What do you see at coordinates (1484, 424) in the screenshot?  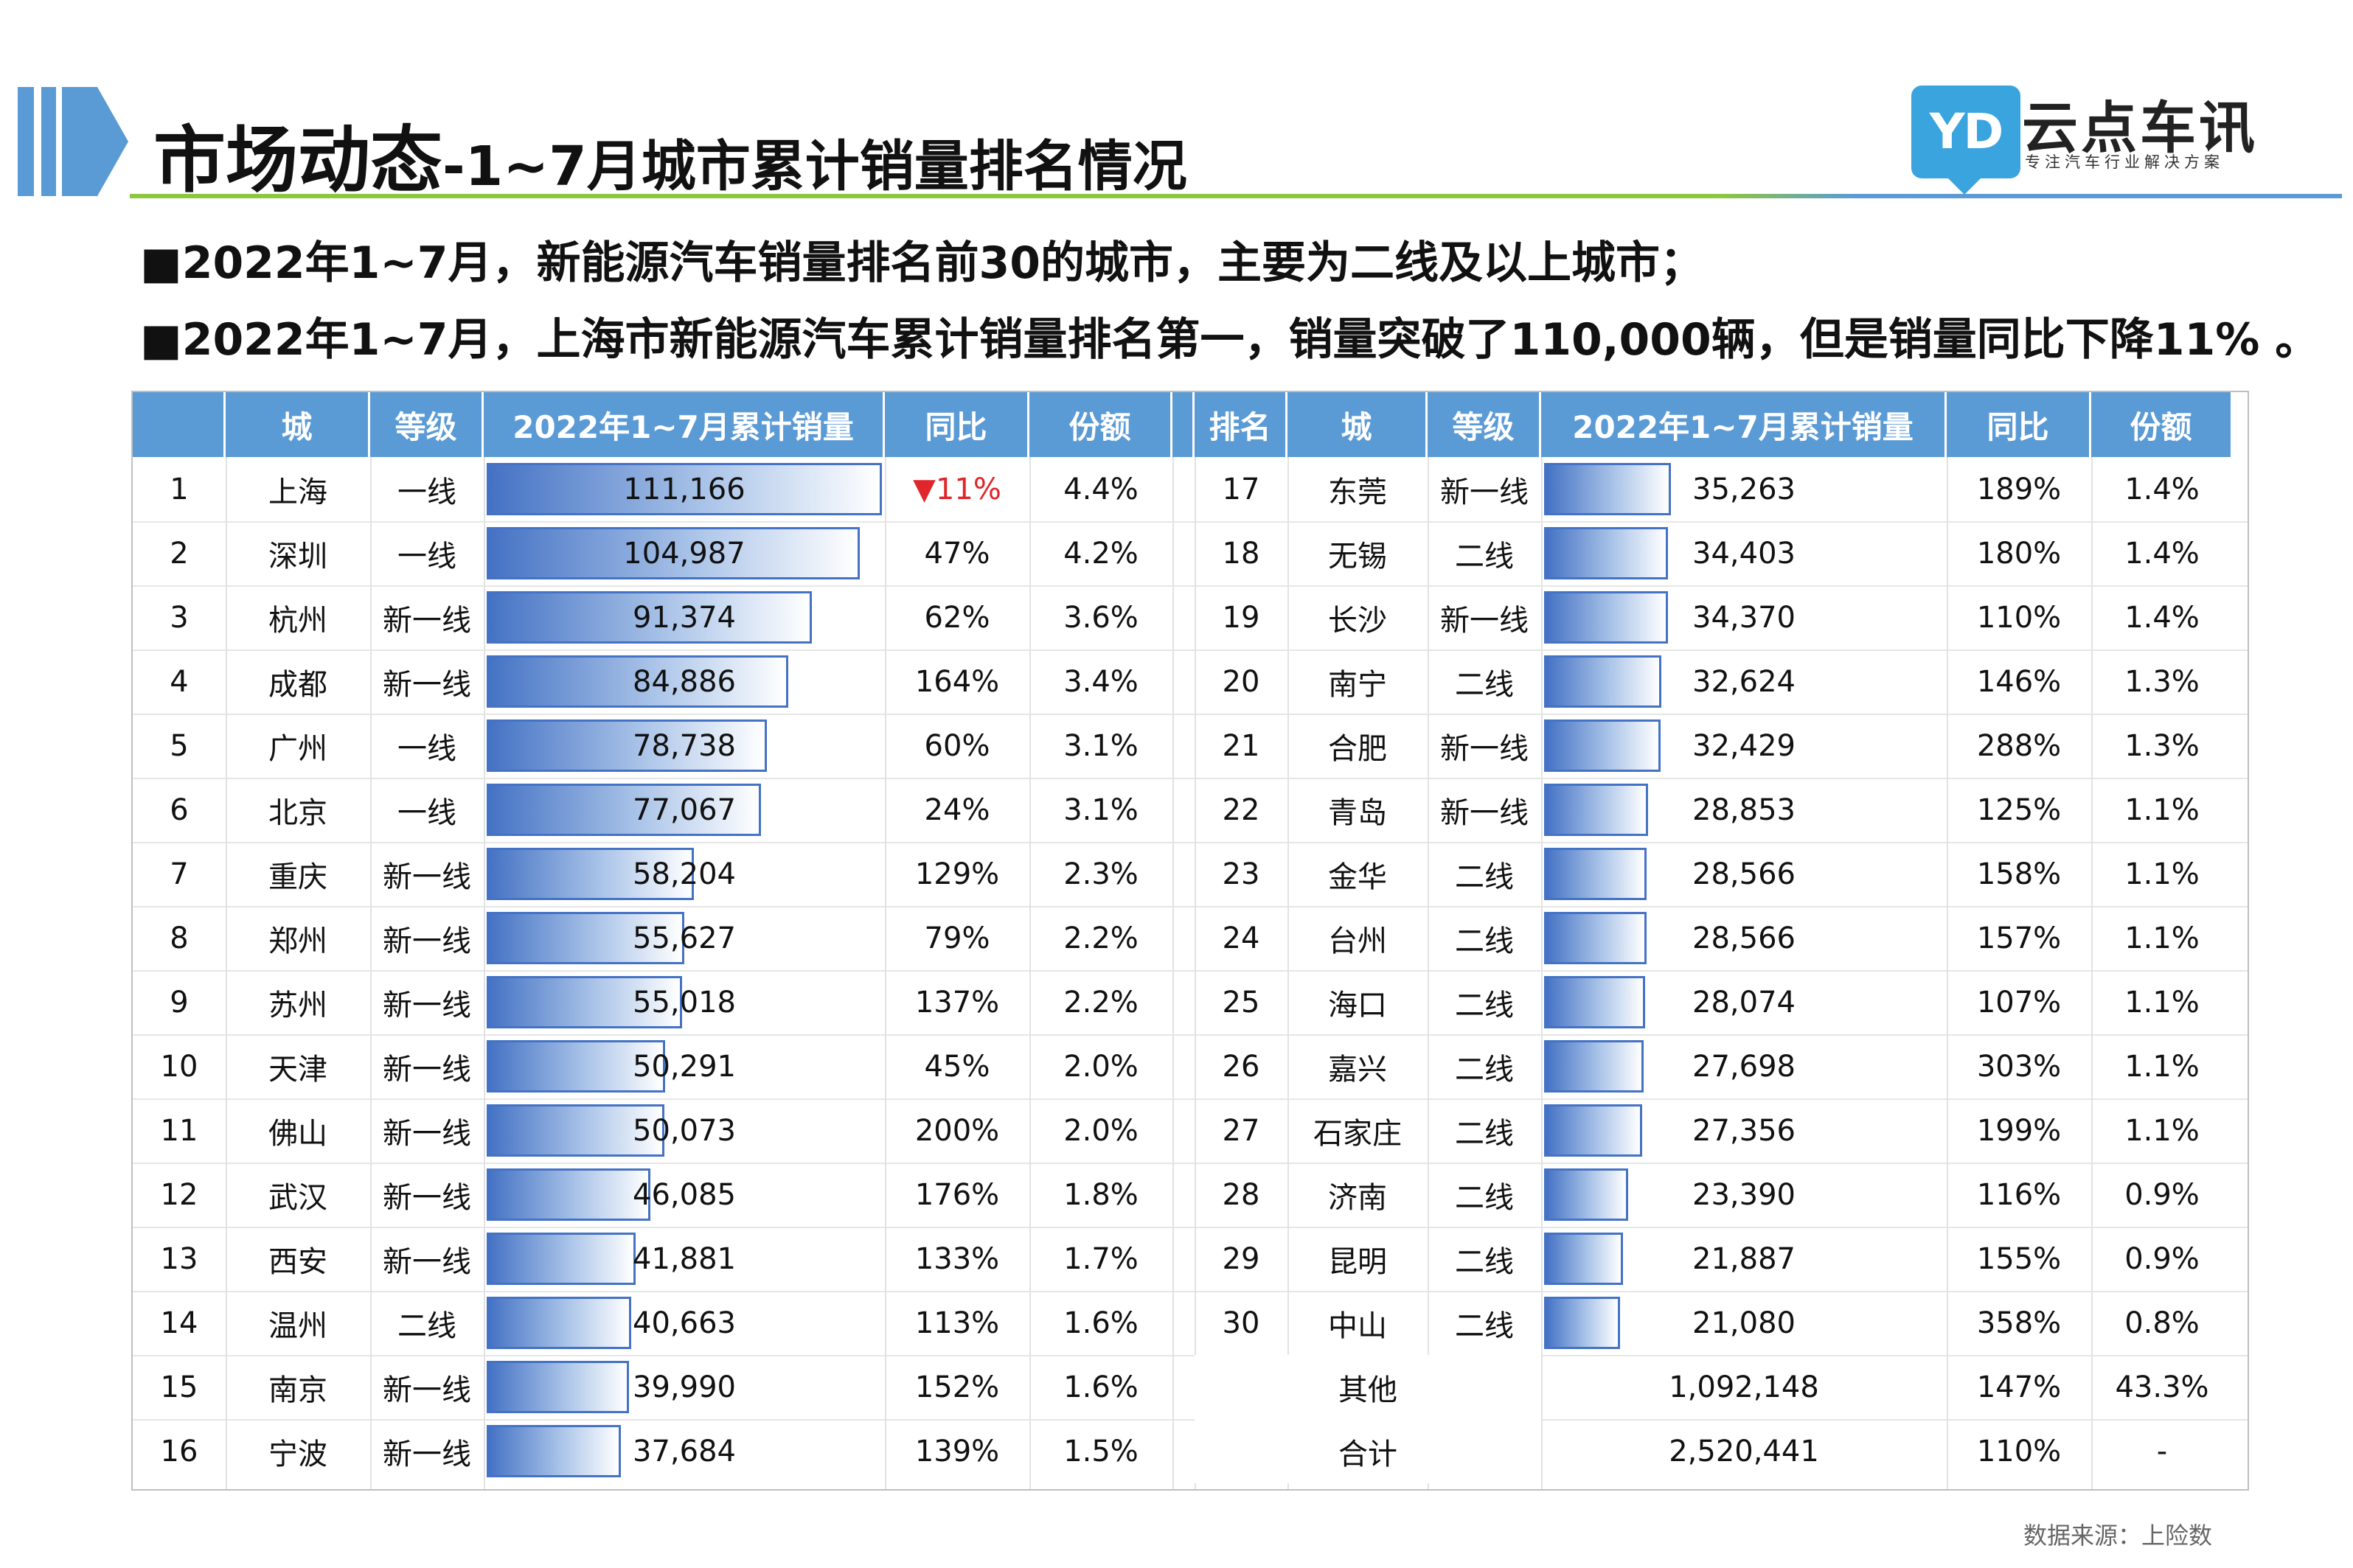 I see `header-right-tier: 等级` at bounding box center [1484, 424].